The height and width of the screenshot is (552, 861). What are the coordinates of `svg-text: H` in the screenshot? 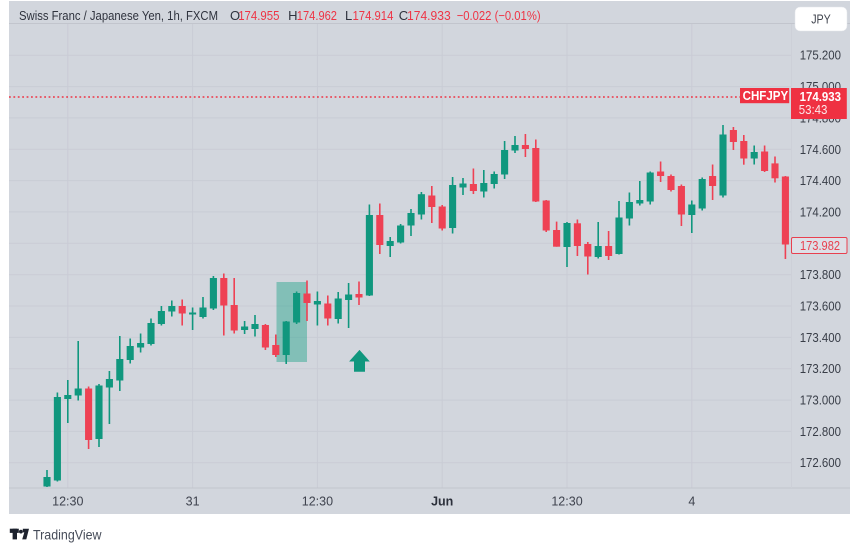 It's located at (292, 15).